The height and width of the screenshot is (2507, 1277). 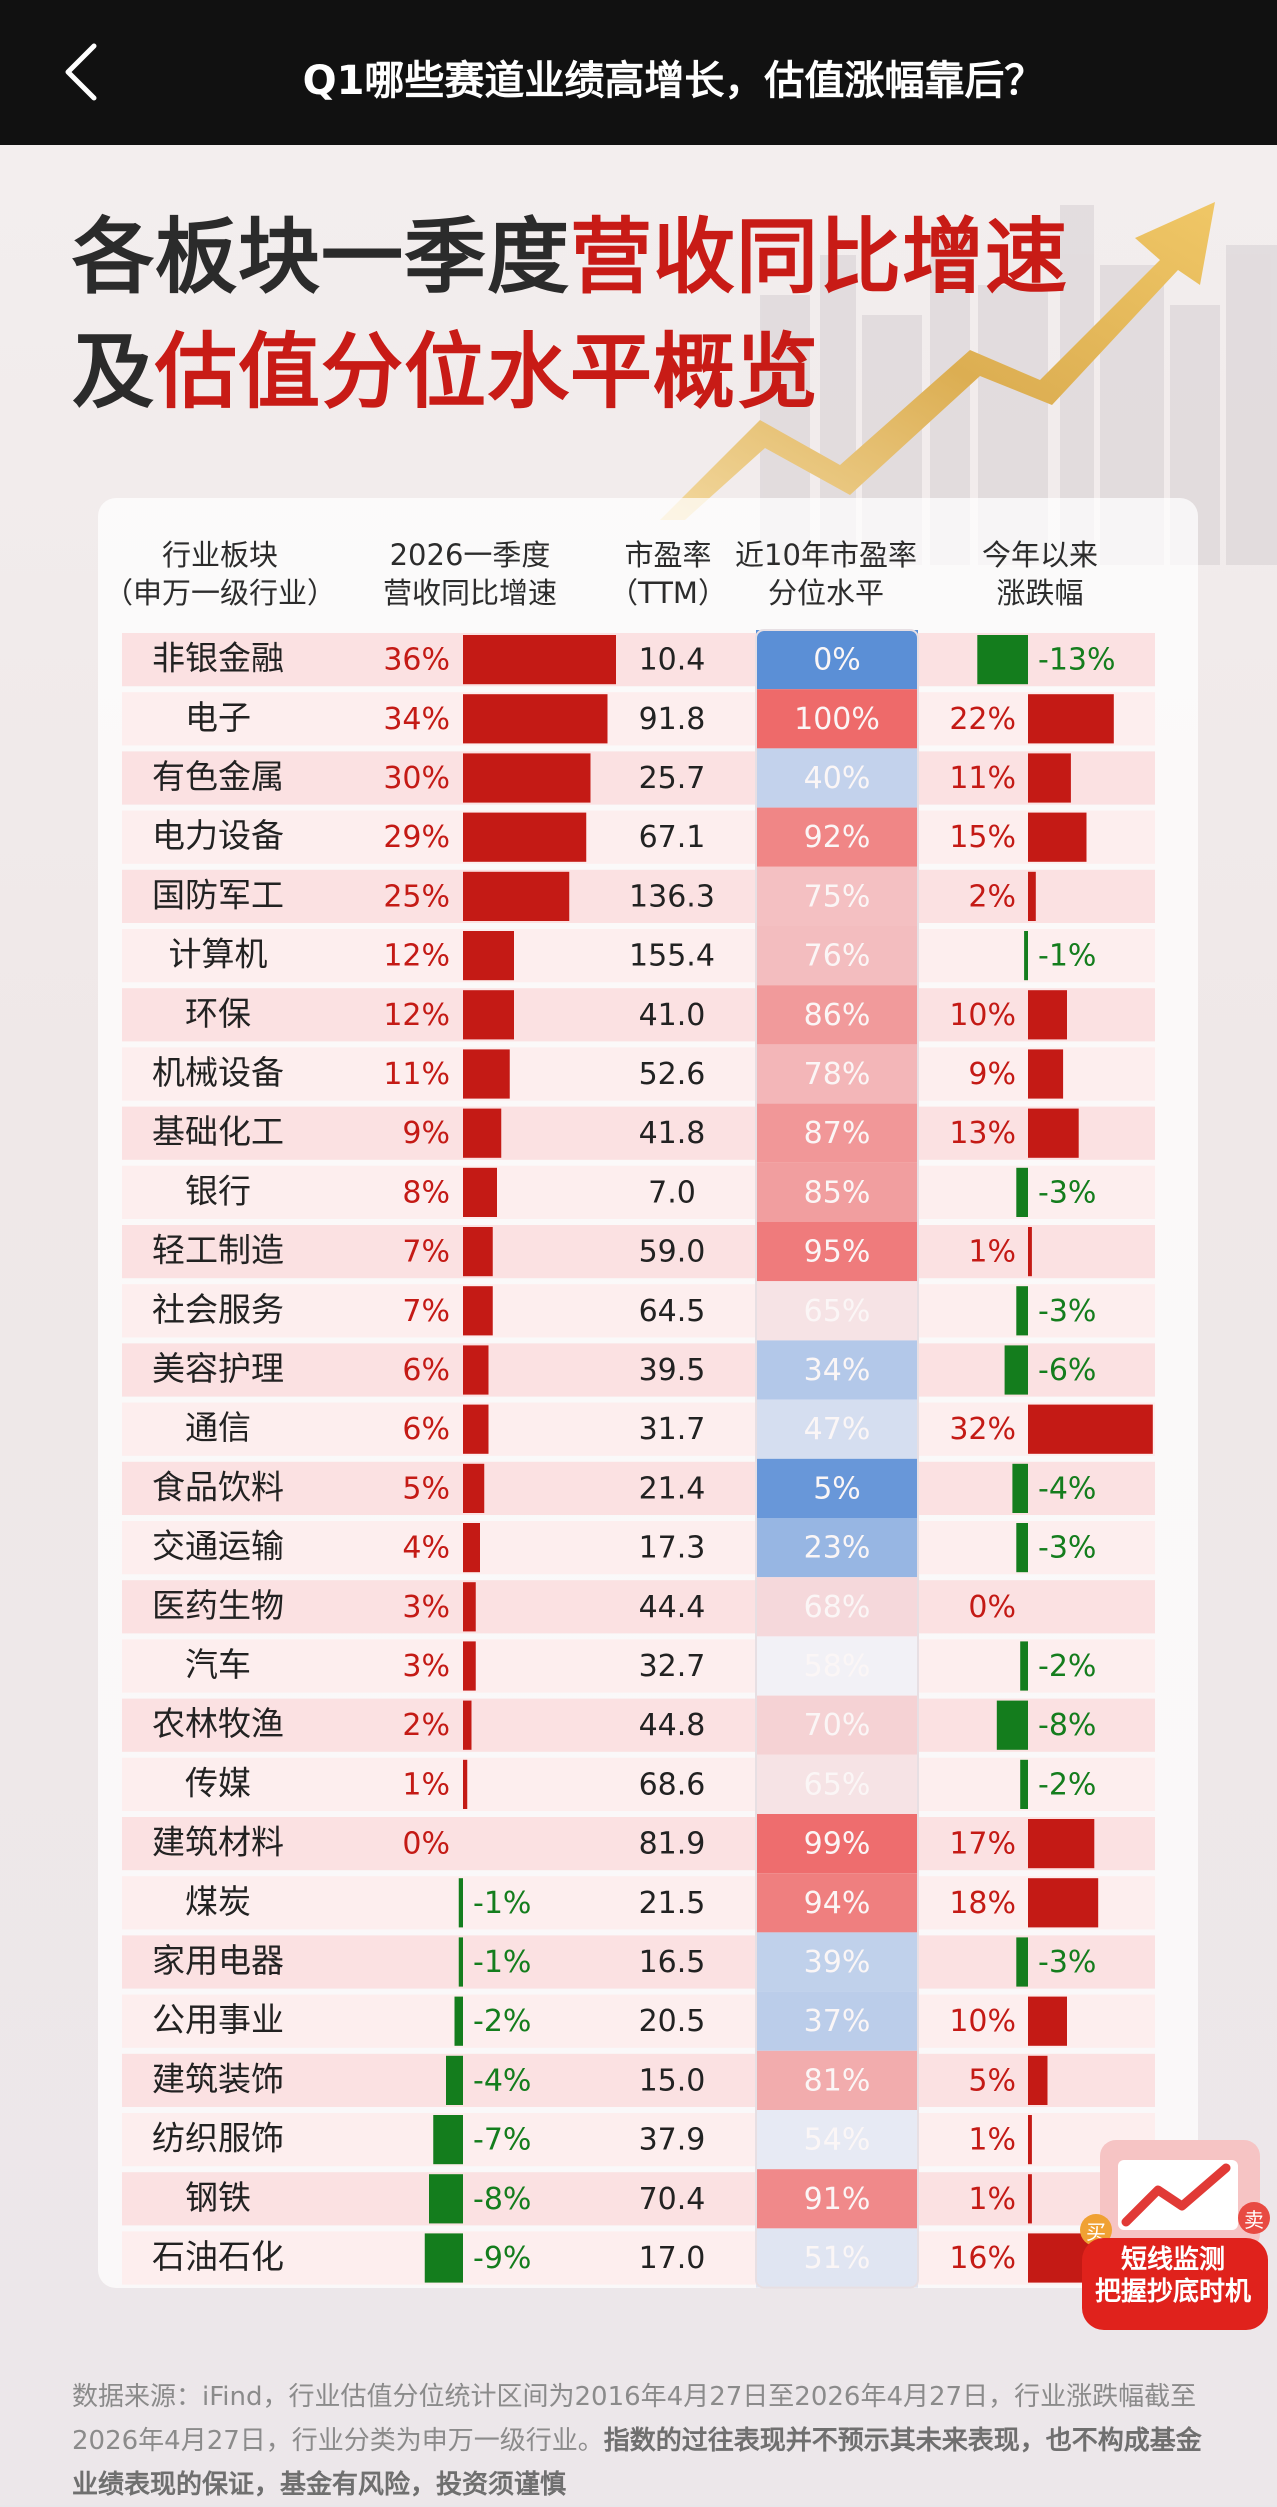 I want to click on ytd-value: 10%, so click(x=982, y=1015).